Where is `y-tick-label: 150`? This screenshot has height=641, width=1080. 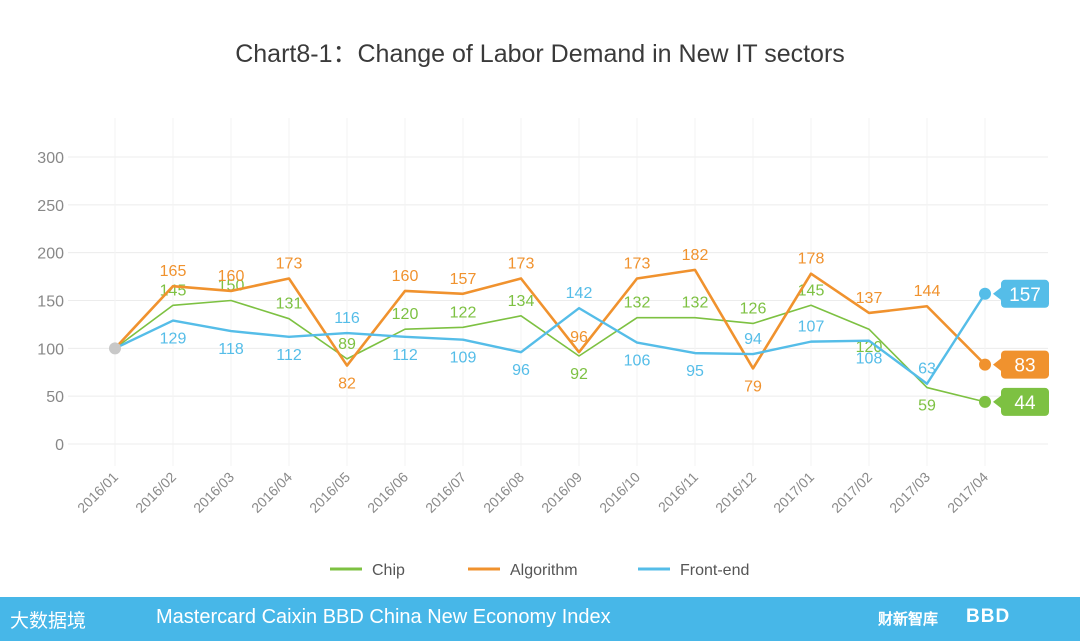
y-tick-label: 150 is located at coordinates (50, 302).